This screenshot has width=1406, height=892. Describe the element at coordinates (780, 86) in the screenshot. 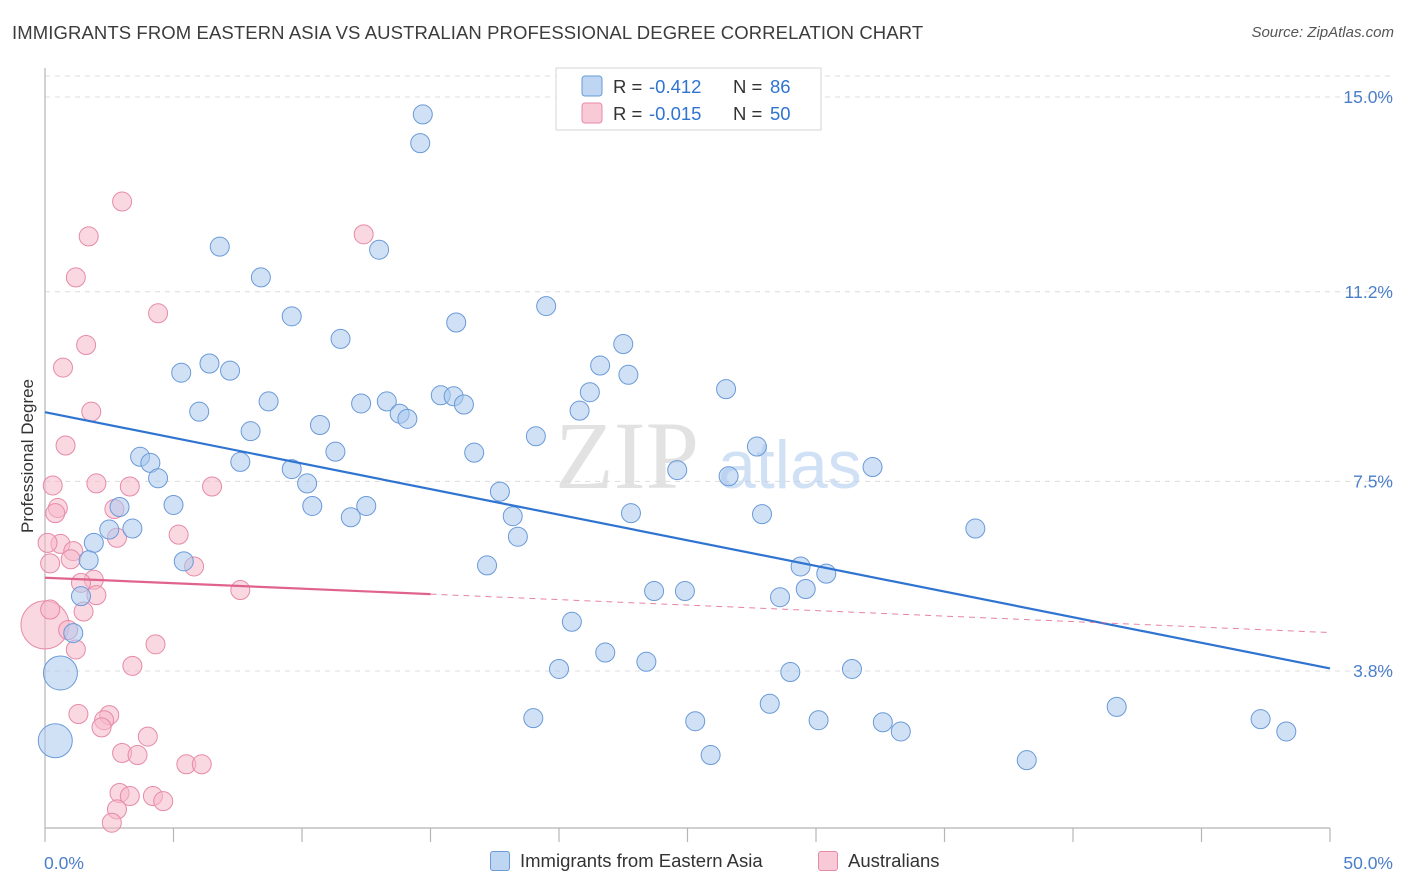

I see `stats-n-value-blue: 86` at that location.